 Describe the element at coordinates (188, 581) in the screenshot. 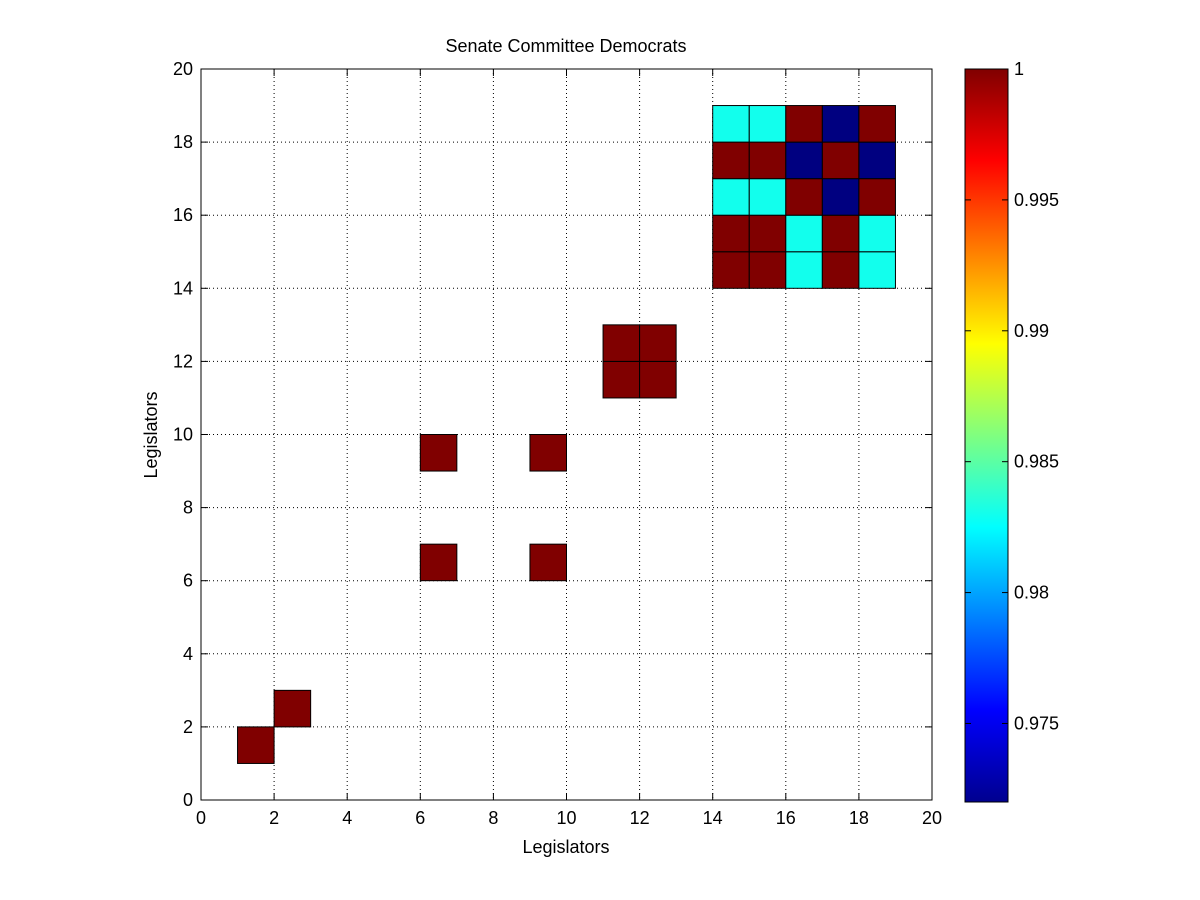

I see `y-tick-label: 6` at that location.